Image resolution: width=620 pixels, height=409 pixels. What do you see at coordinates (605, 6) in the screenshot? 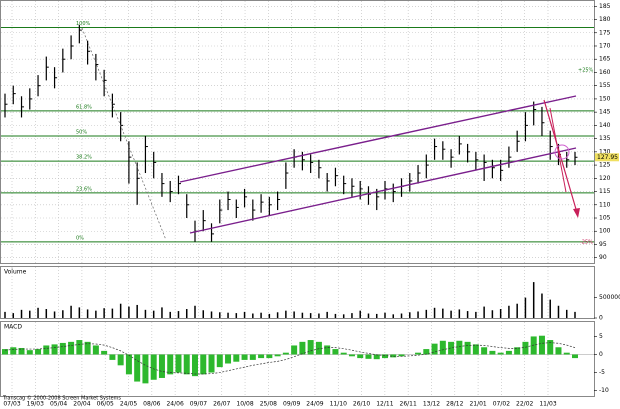
I see `y-tick-label: 185` at bounding box center [605, 6].